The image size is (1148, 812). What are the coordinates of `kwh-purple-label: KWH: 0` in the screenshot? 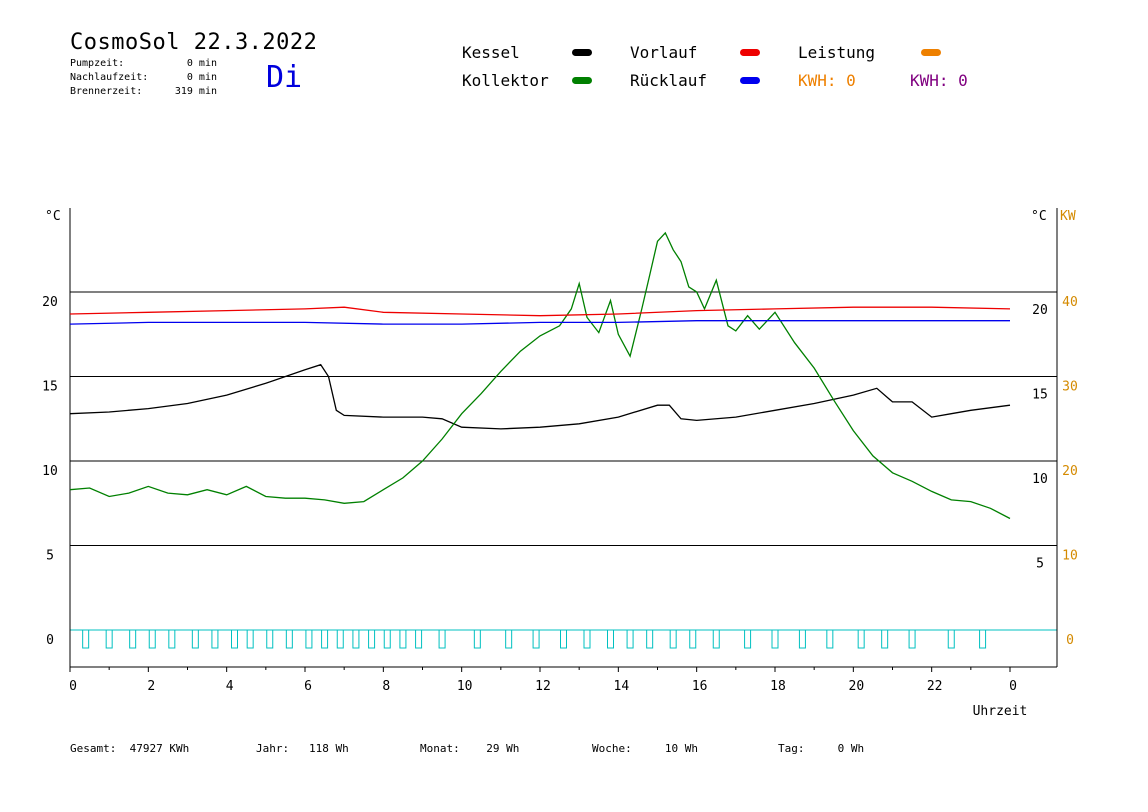 It's located at (939, 80).